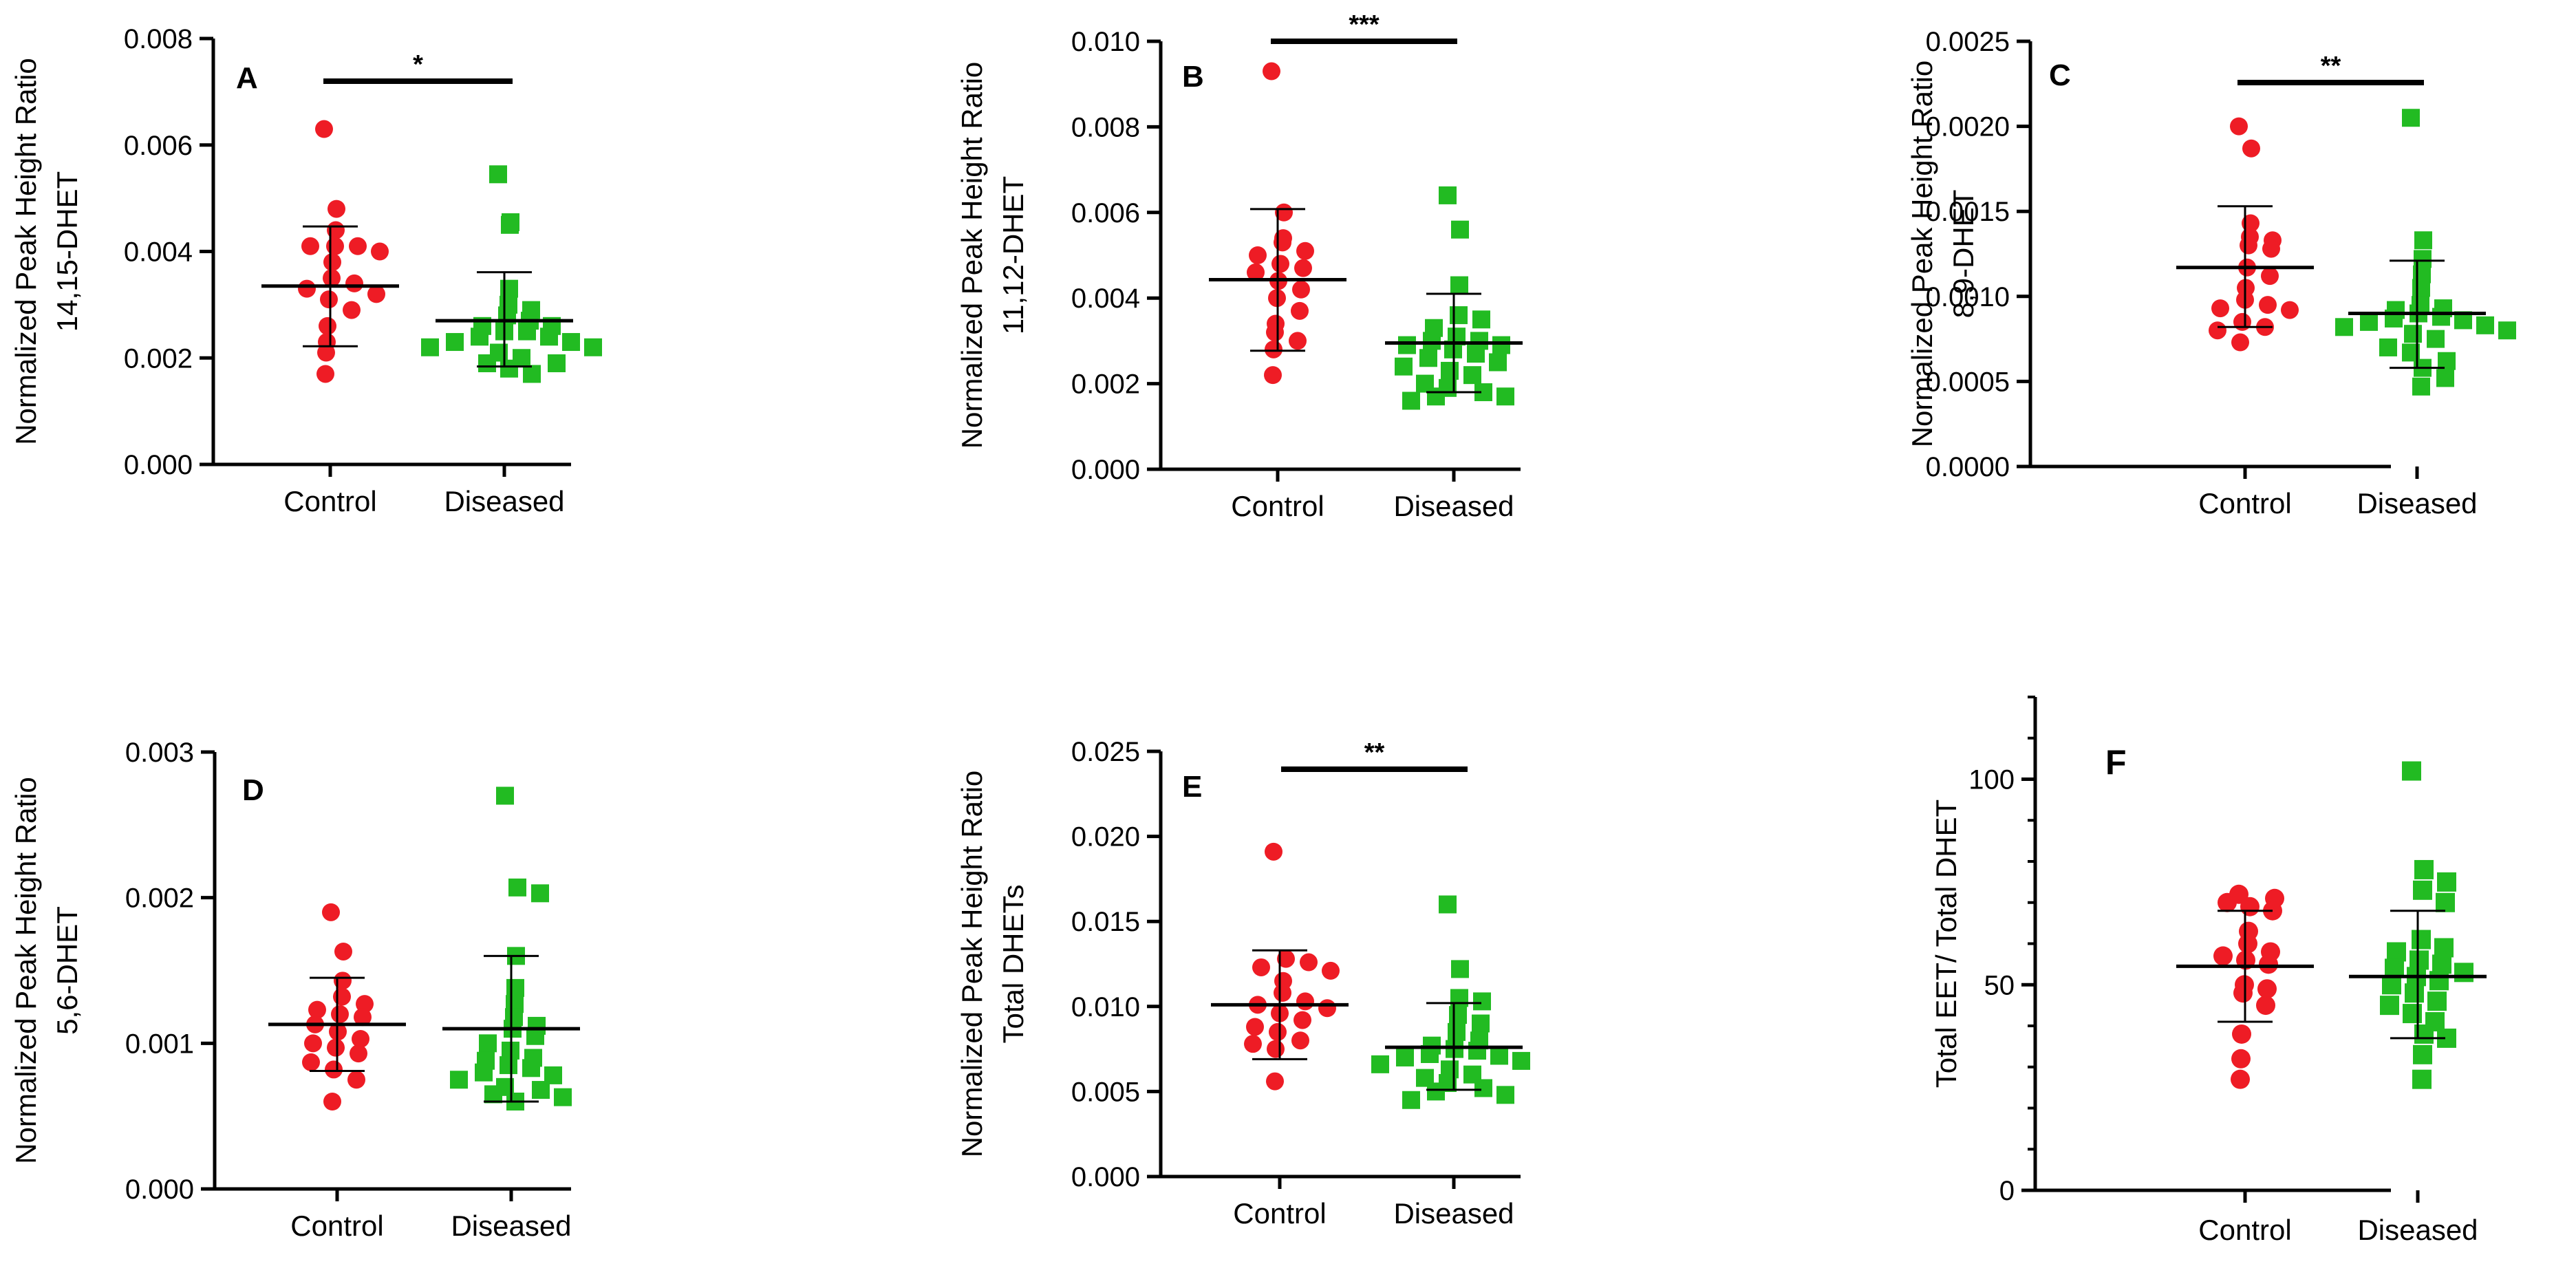  Describe the element at coordinates (1192, 787) in the screenshot. I see `panel-letter: E` at that location.